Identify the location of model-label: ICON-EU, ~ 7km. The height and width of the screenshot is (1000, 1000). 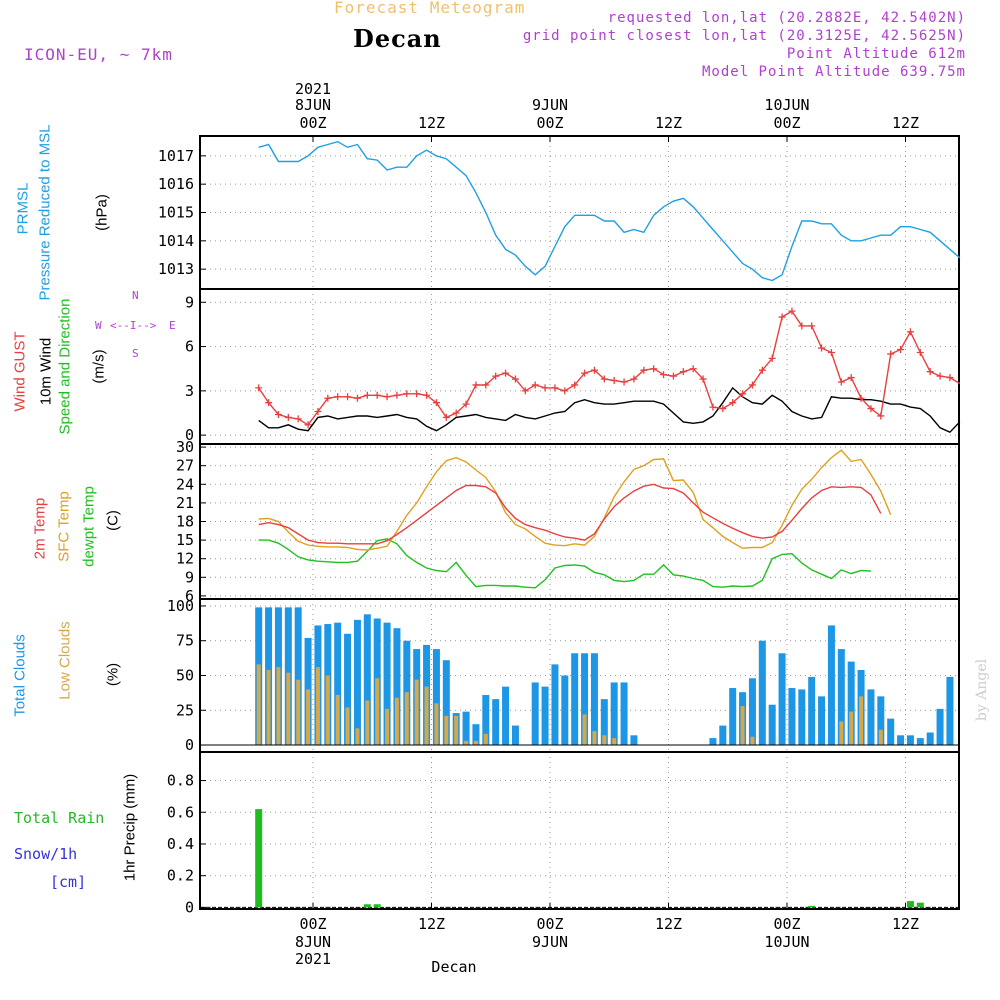
(98, 54).